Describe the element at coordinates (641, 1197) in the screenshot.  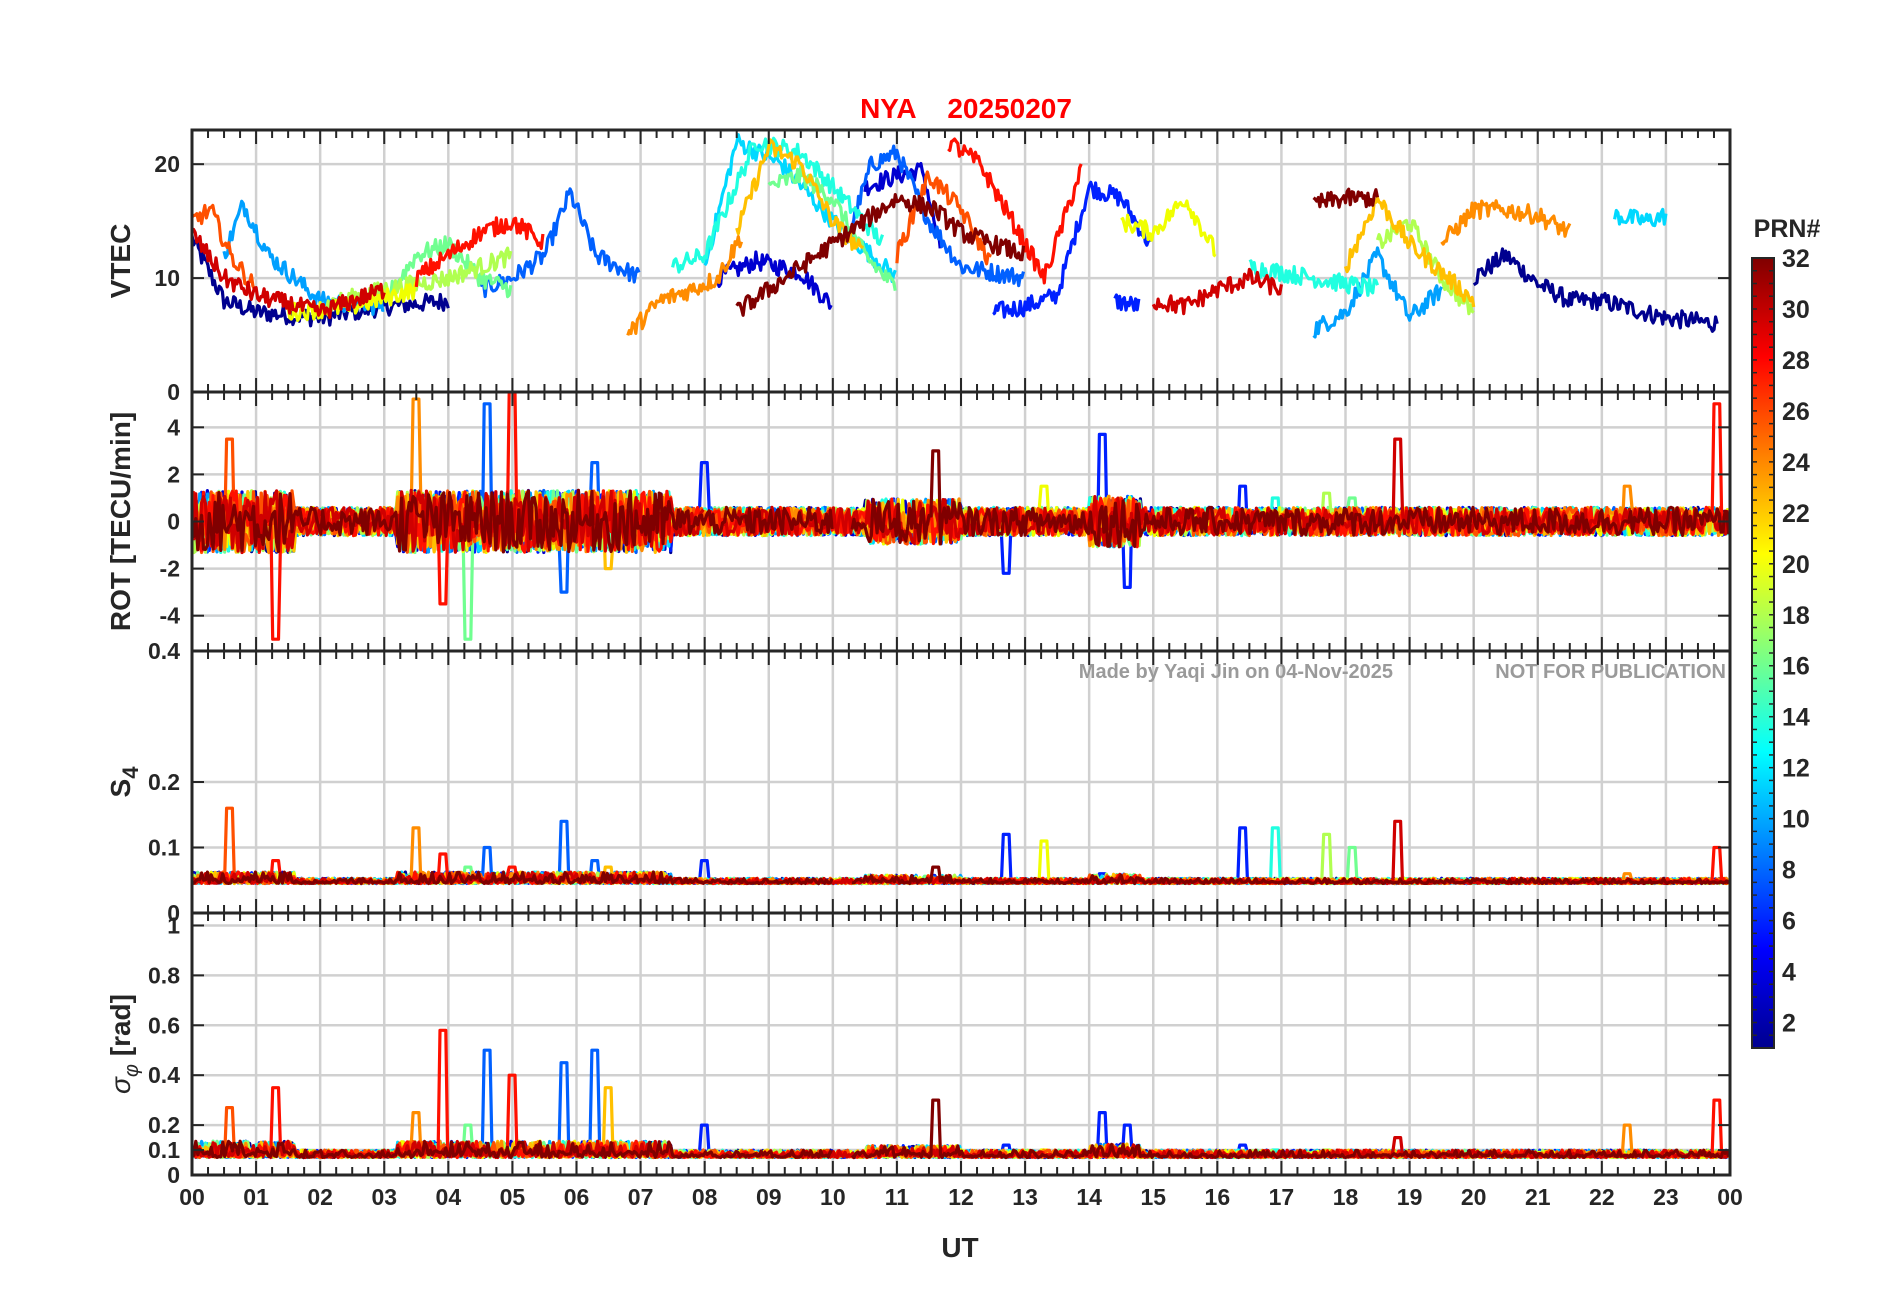
I see `x-tick-label: 07` at that location.